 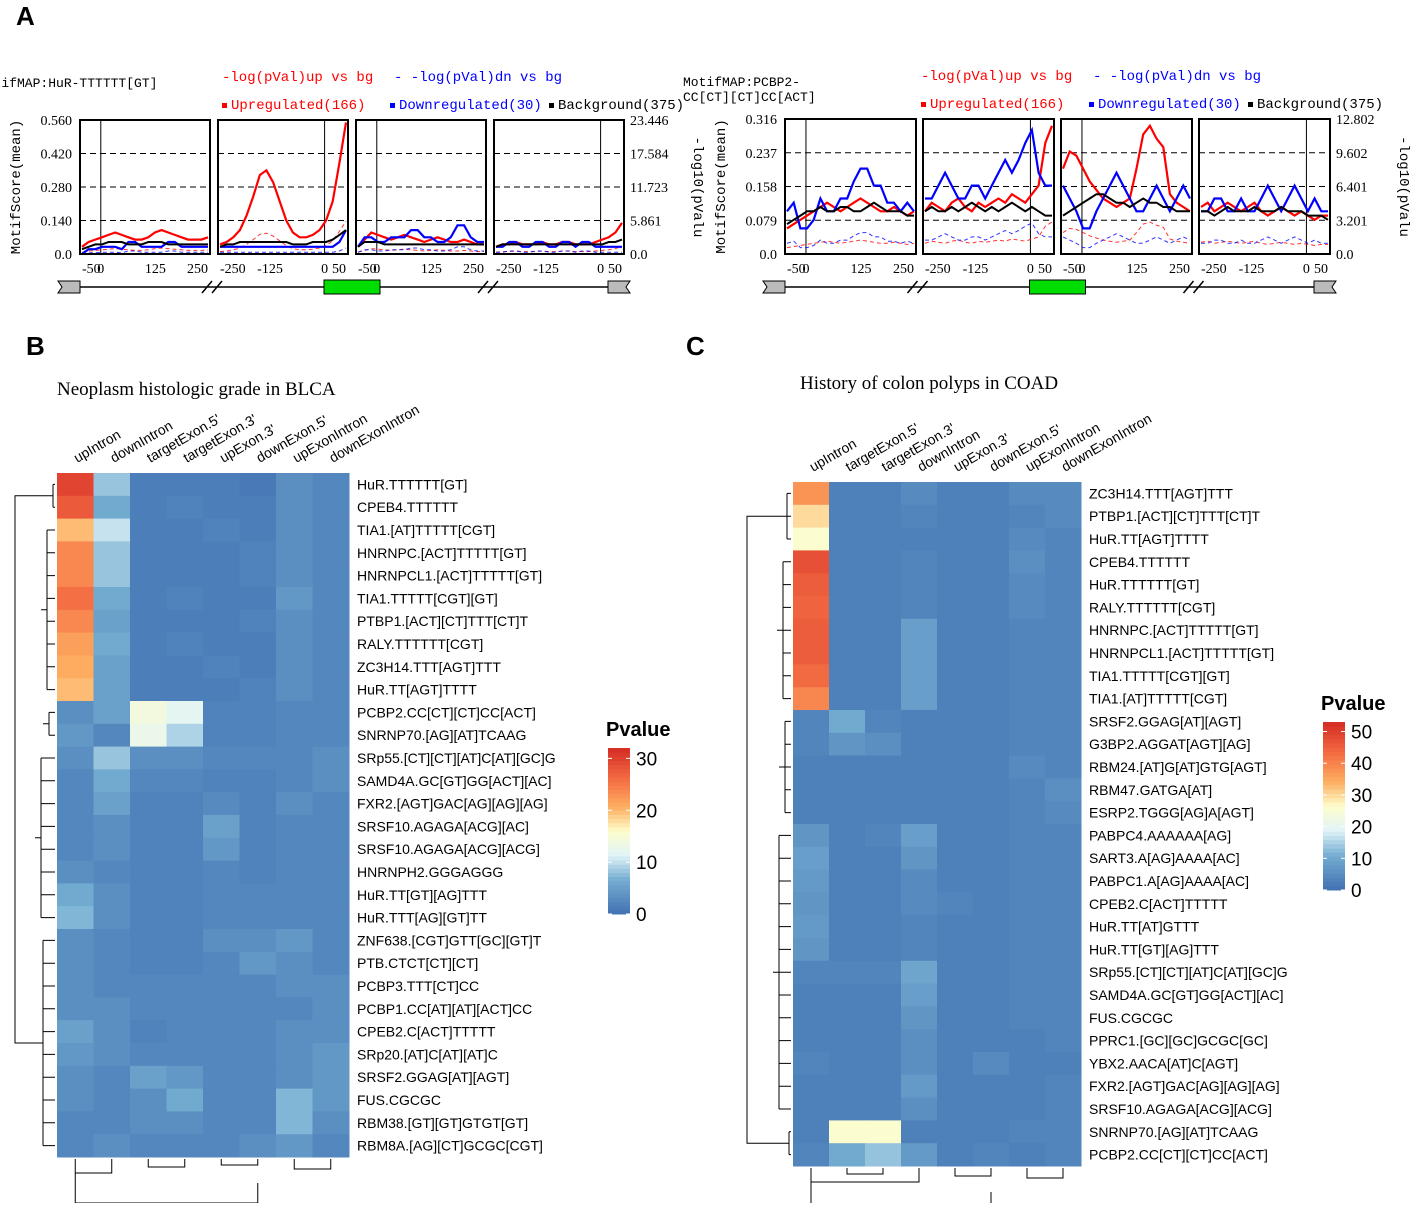 I want to click on row-dendrogram, so click(x=34, y=815).